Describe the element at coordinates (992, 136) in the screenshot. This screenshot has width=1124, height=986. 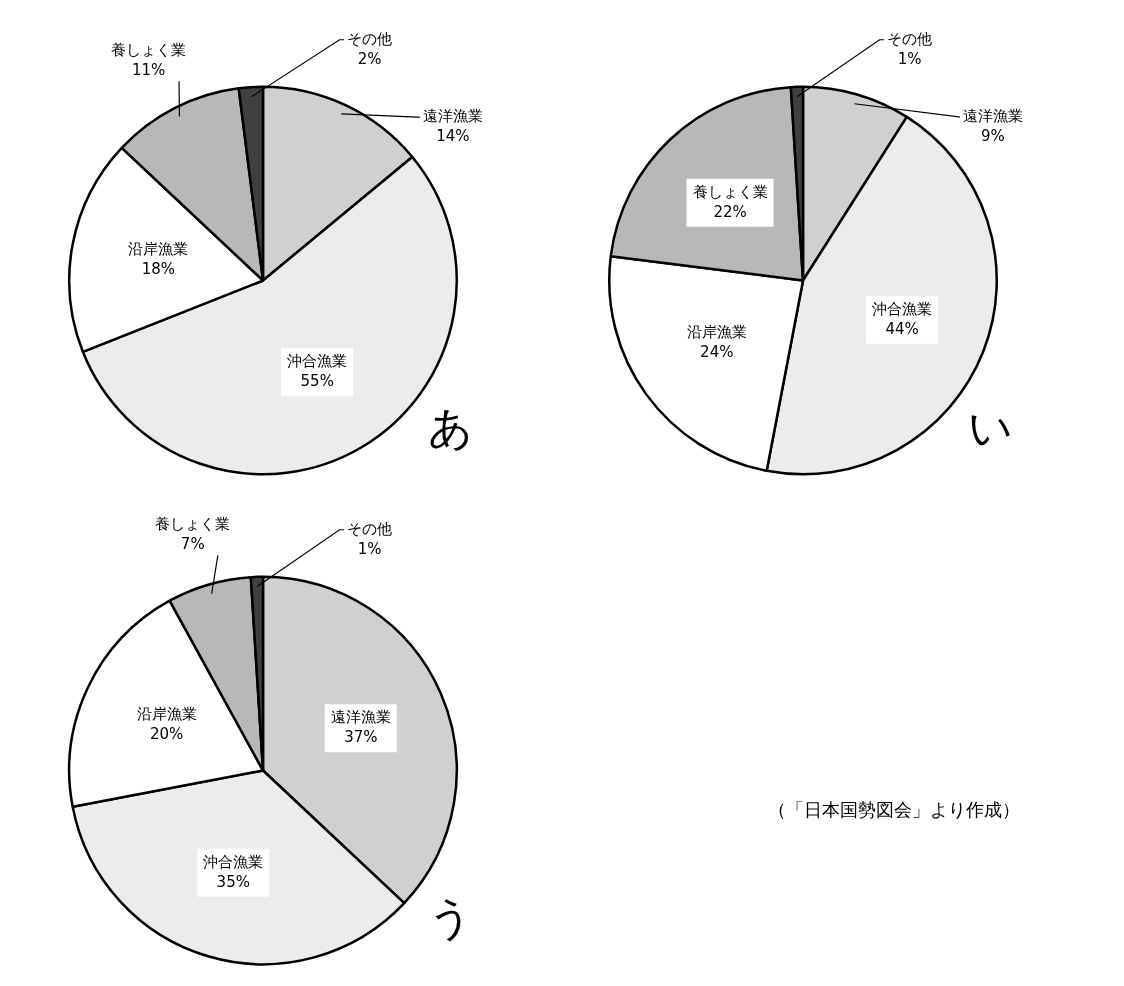
I see `data-label: 9%` at that location.